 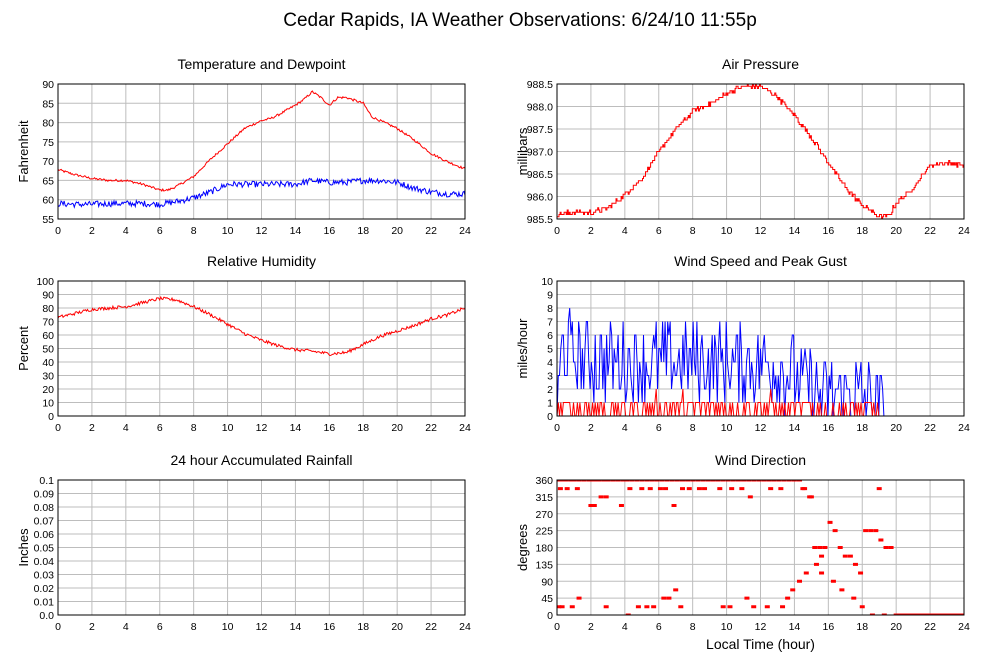 What do you see at coordinates (522, 547) in the screenshot?
I see `y-axis-label: degrees` at bounding box center [522, 547].